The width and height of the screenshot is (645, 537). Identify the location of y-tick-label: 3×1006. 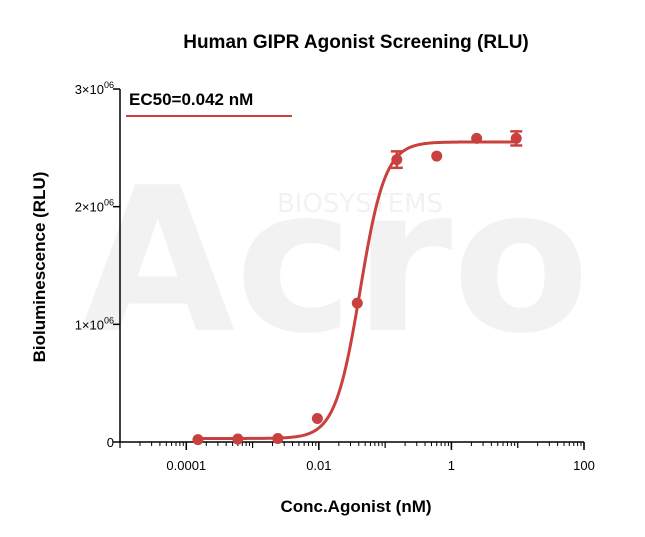
(94, 88).